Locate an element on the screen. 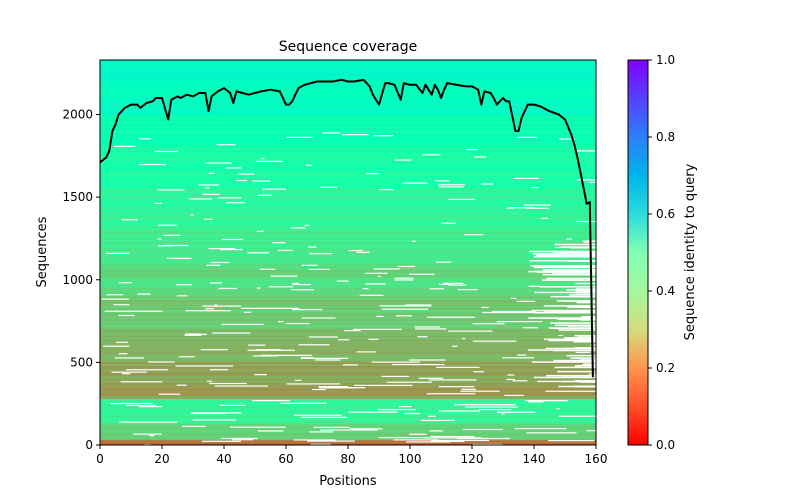 The width and height of the screenshot is (800, 500). colorbar-tick-label: 0.0 is located at coordinates (665, 445).